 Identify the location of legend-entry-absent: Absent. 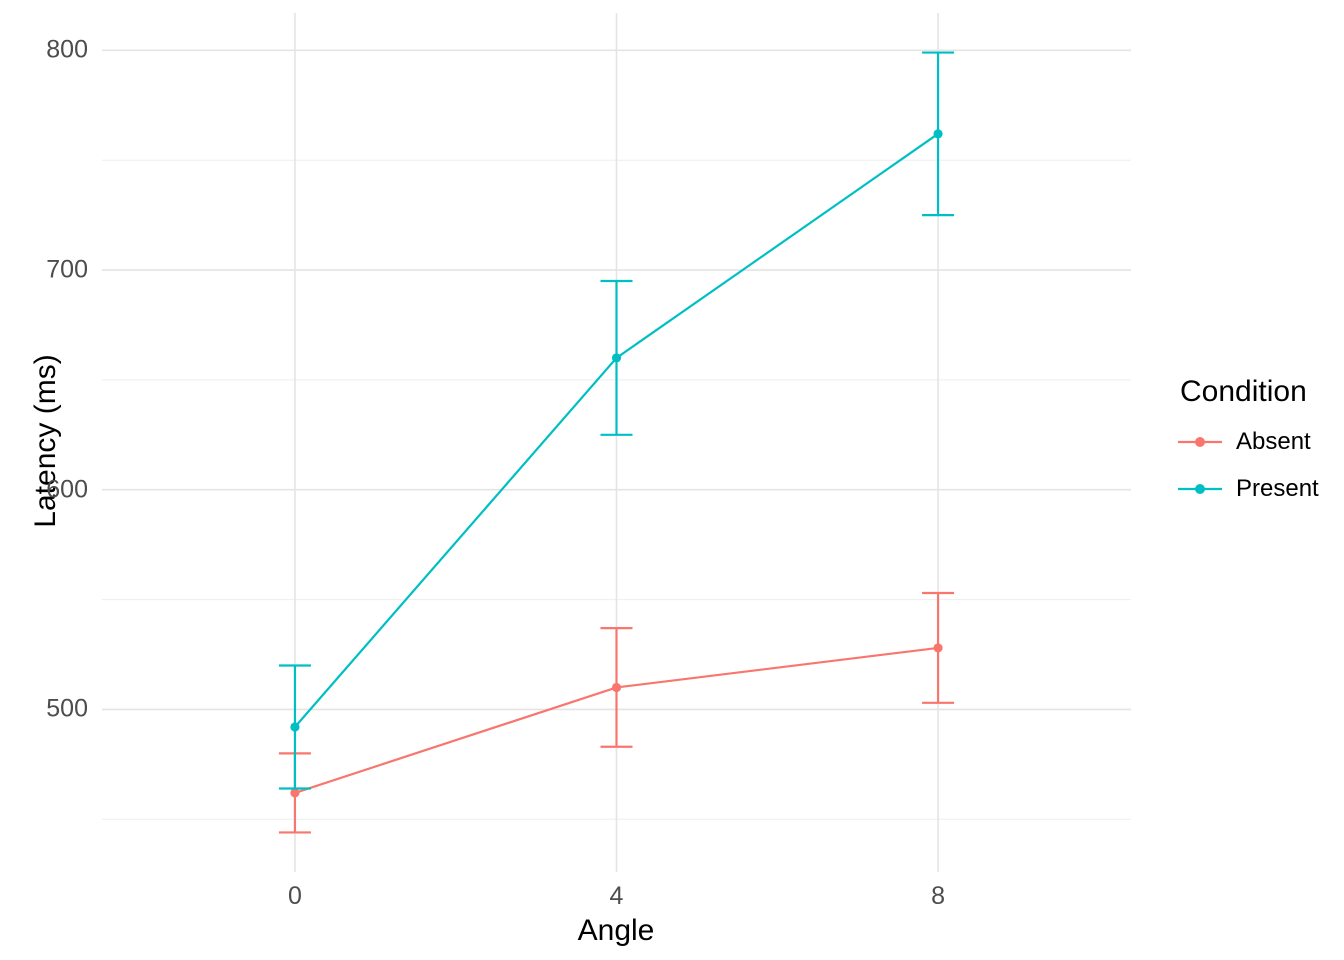
(1244, 442).